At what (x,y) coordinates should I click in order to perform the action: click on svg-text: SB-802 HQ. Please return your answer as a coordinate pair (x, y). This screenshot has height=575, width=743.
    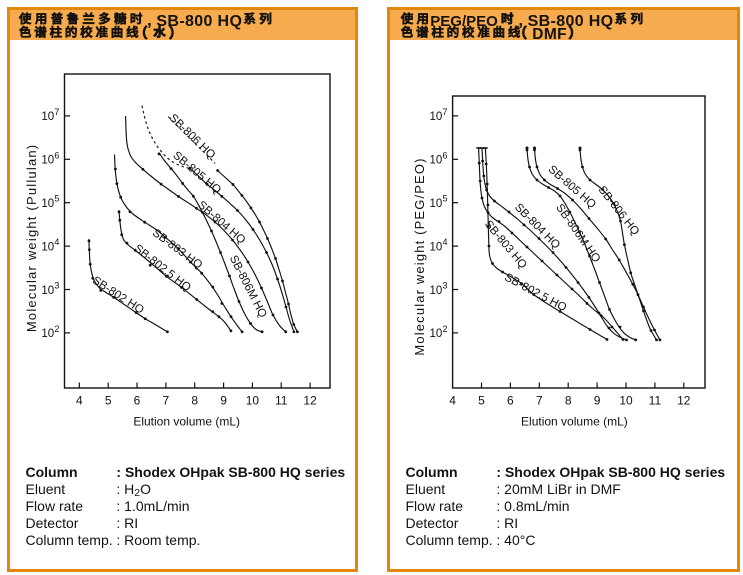
    Looking at the image, I should click on (118, 296).